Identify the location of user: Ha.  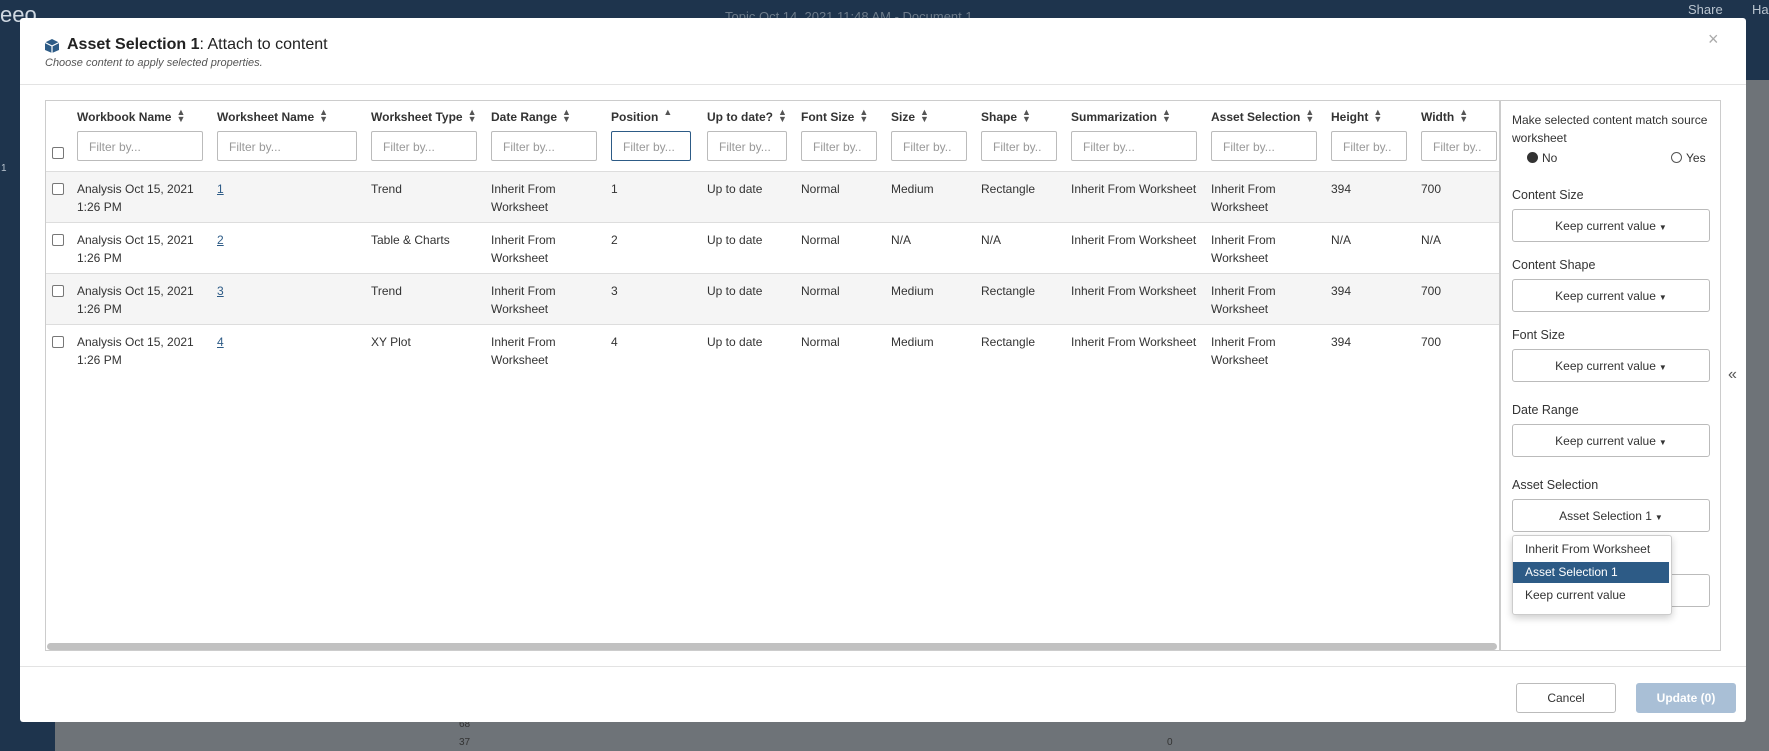
(1760, 9).